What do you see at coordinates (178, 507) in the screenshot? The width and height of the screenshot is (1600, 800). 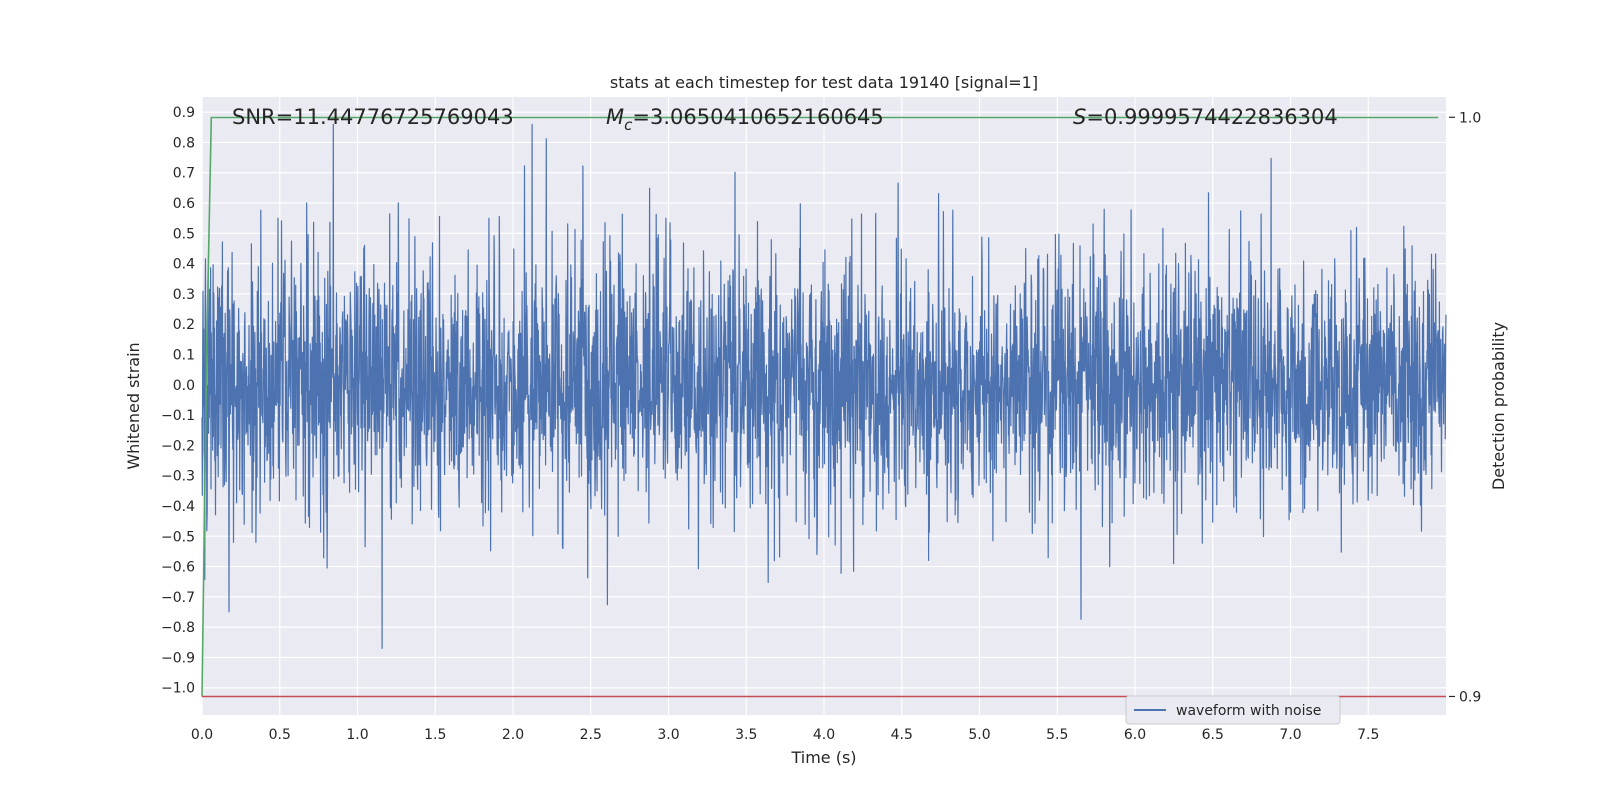 I see `y-tick-label: −0.4` at bounding box center [178, 507].